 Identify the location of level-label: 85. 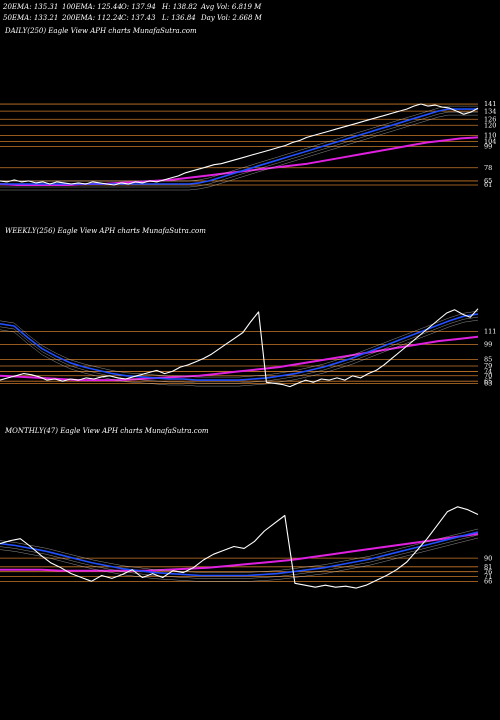
(488, 360).